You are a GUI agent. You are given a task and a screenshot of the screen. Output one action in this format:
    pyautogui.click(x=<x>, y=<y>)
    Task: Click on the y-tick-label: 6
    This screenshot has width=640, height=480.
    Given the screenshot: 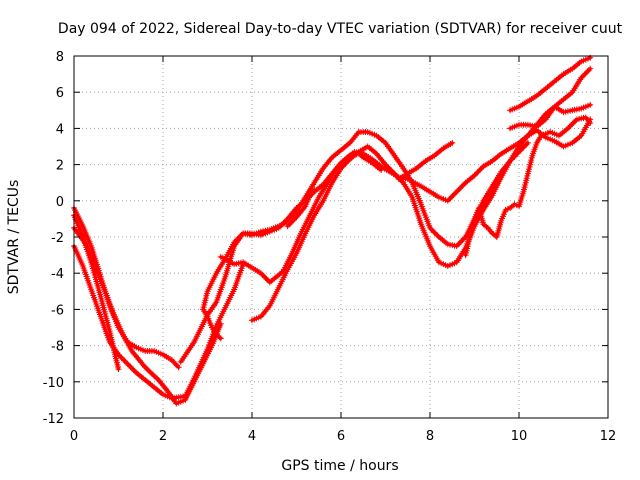 What is the action you would take?
    pyautogui.click(x=60, y=93)
    